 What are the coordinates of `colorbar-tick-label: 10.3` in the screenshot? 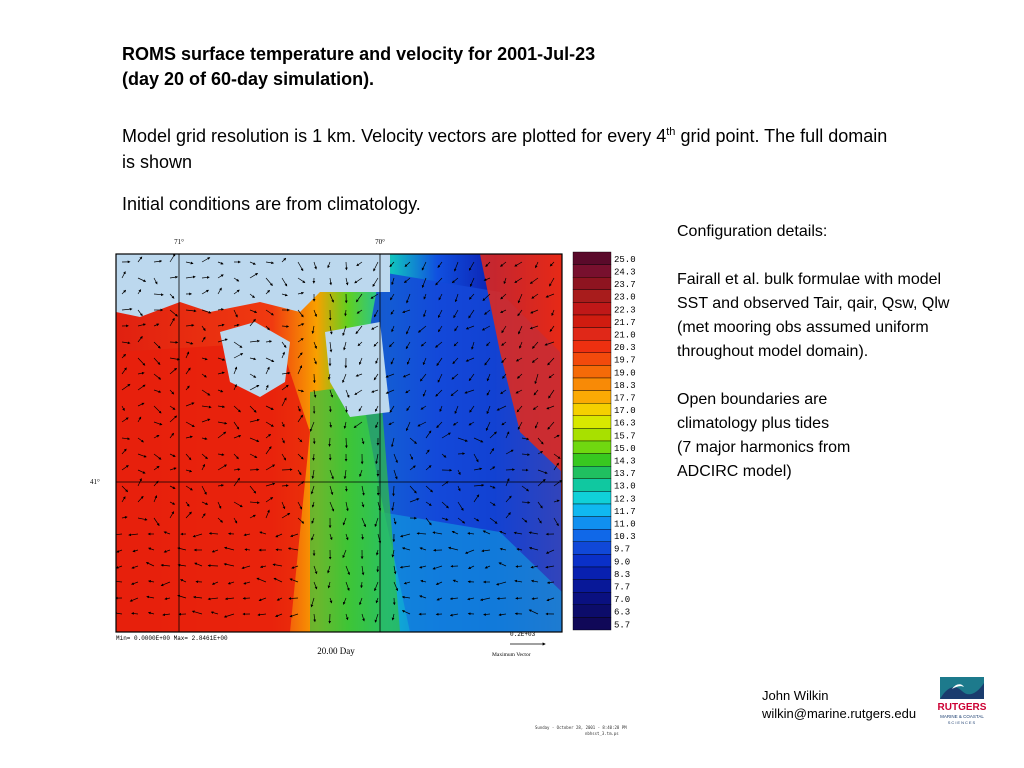 It's located at (625, 537).